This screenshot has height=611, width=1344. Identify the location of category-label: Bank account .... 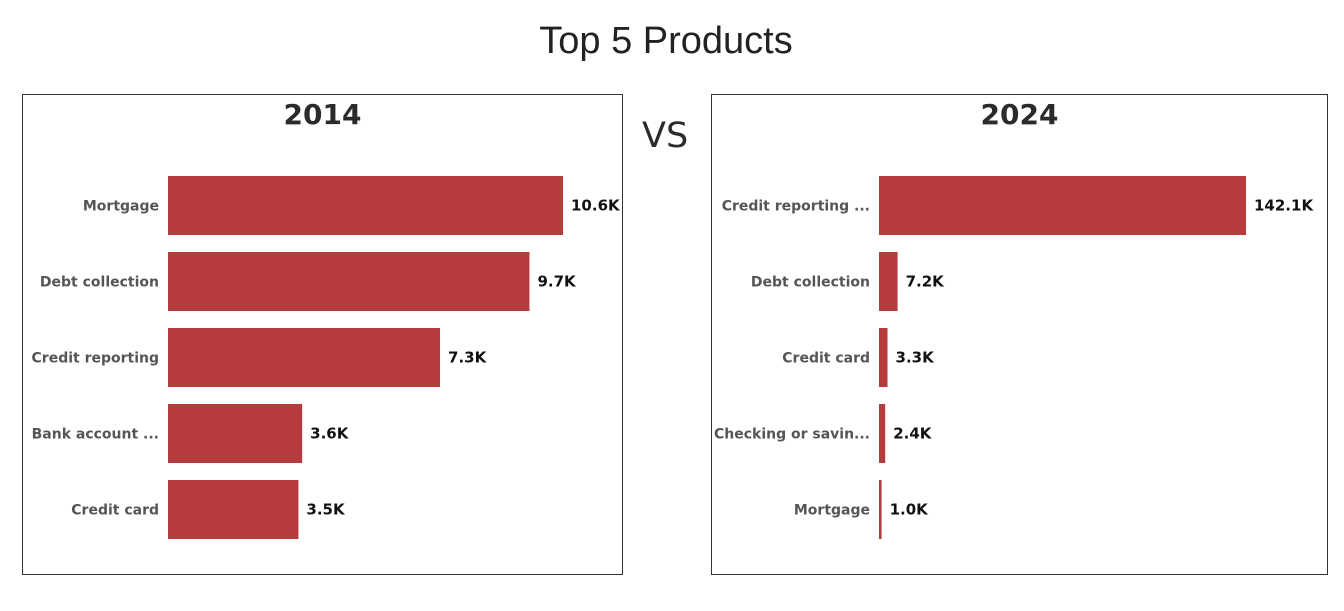
(95, 435).